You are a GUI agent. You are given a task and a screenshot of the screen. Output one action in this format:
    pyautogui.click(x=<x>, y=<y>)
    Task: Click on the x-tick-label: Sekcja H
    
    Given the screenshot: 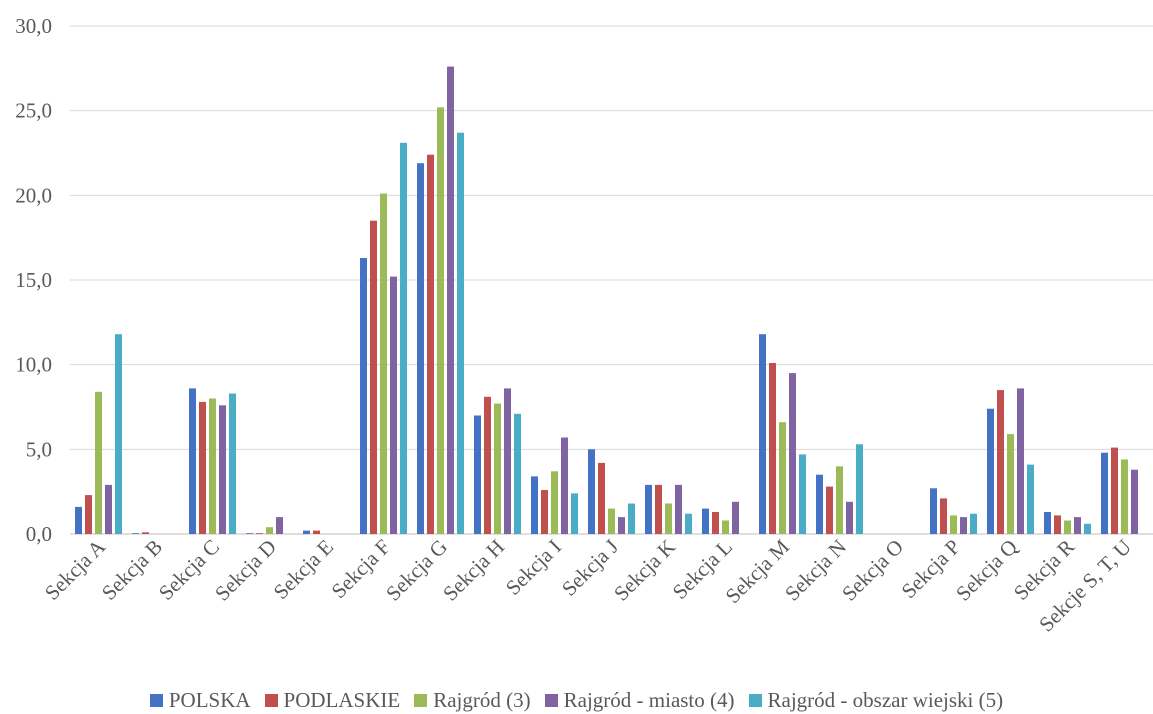 What is the action you would take?
    pyautogui.click(x=473, y=570)
    